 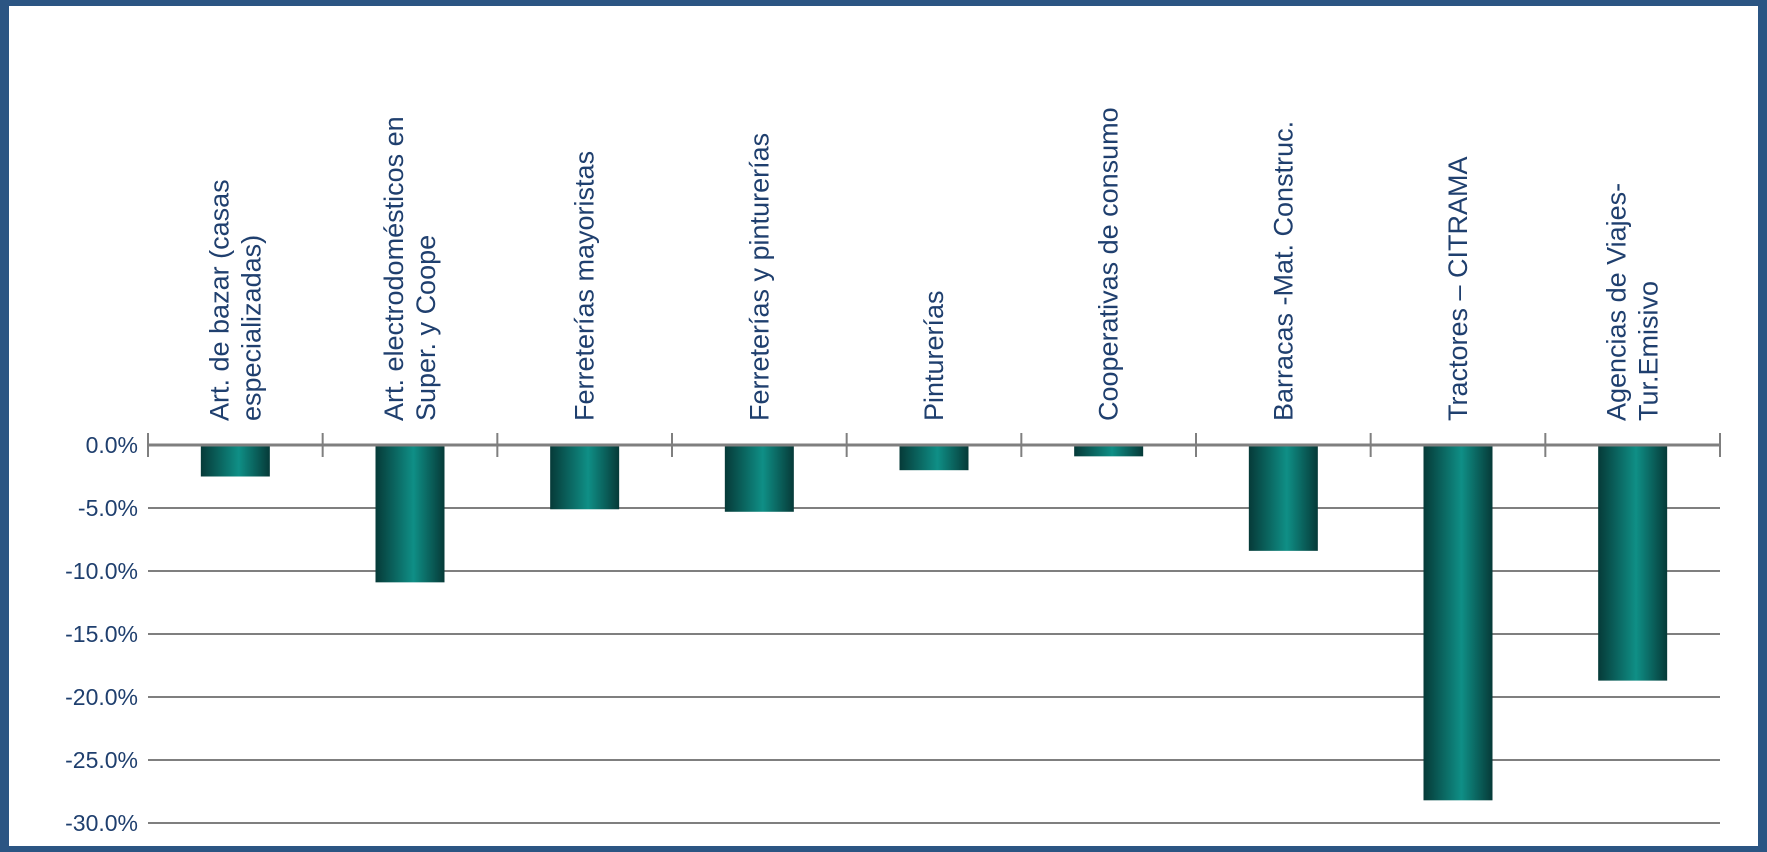 I want to click on y-tick-label: -5.0%, so click(x=108, y=508).